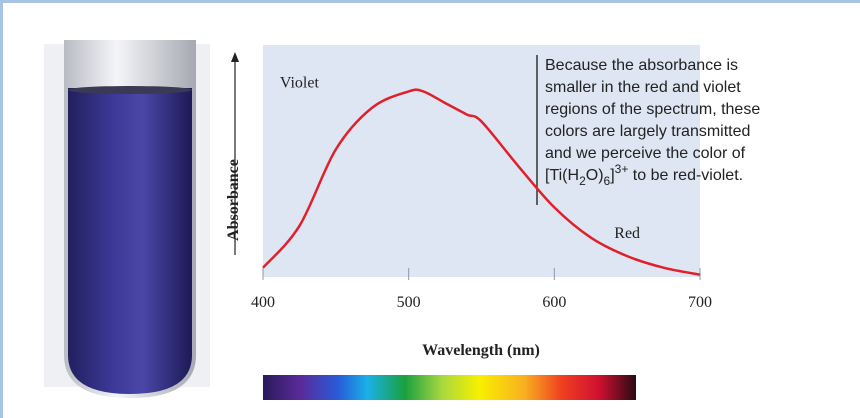 This screenshot has width=860, height=418. Describe the element at coordinates (130, 241) in the screenshot. I see `test-tube-liquid` at that location.